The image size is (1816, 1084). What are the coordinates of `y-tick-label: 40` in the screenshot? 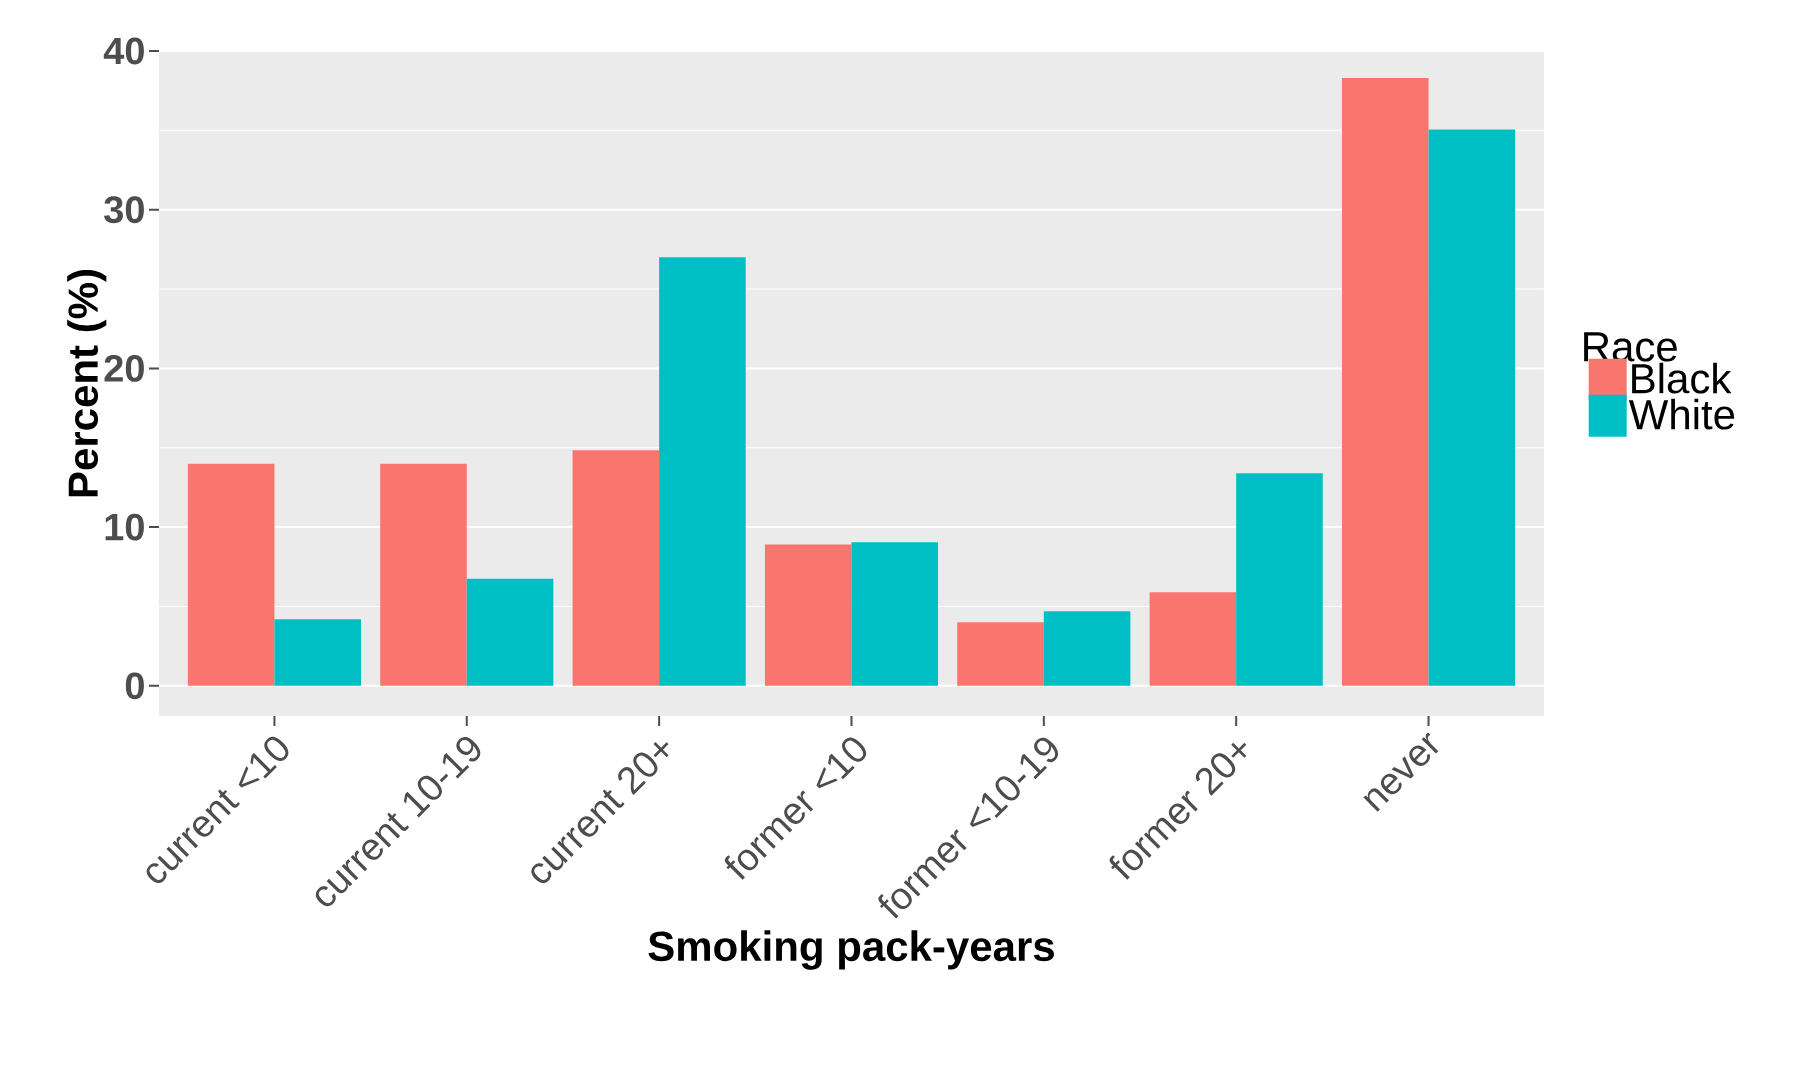 It's located at (123, 51).